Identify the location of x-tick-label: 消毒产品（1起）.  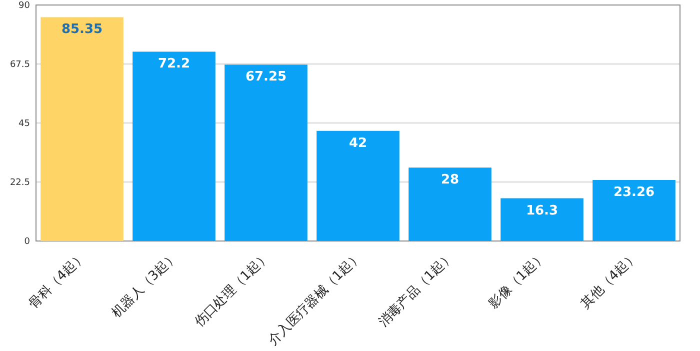
(416, 289).